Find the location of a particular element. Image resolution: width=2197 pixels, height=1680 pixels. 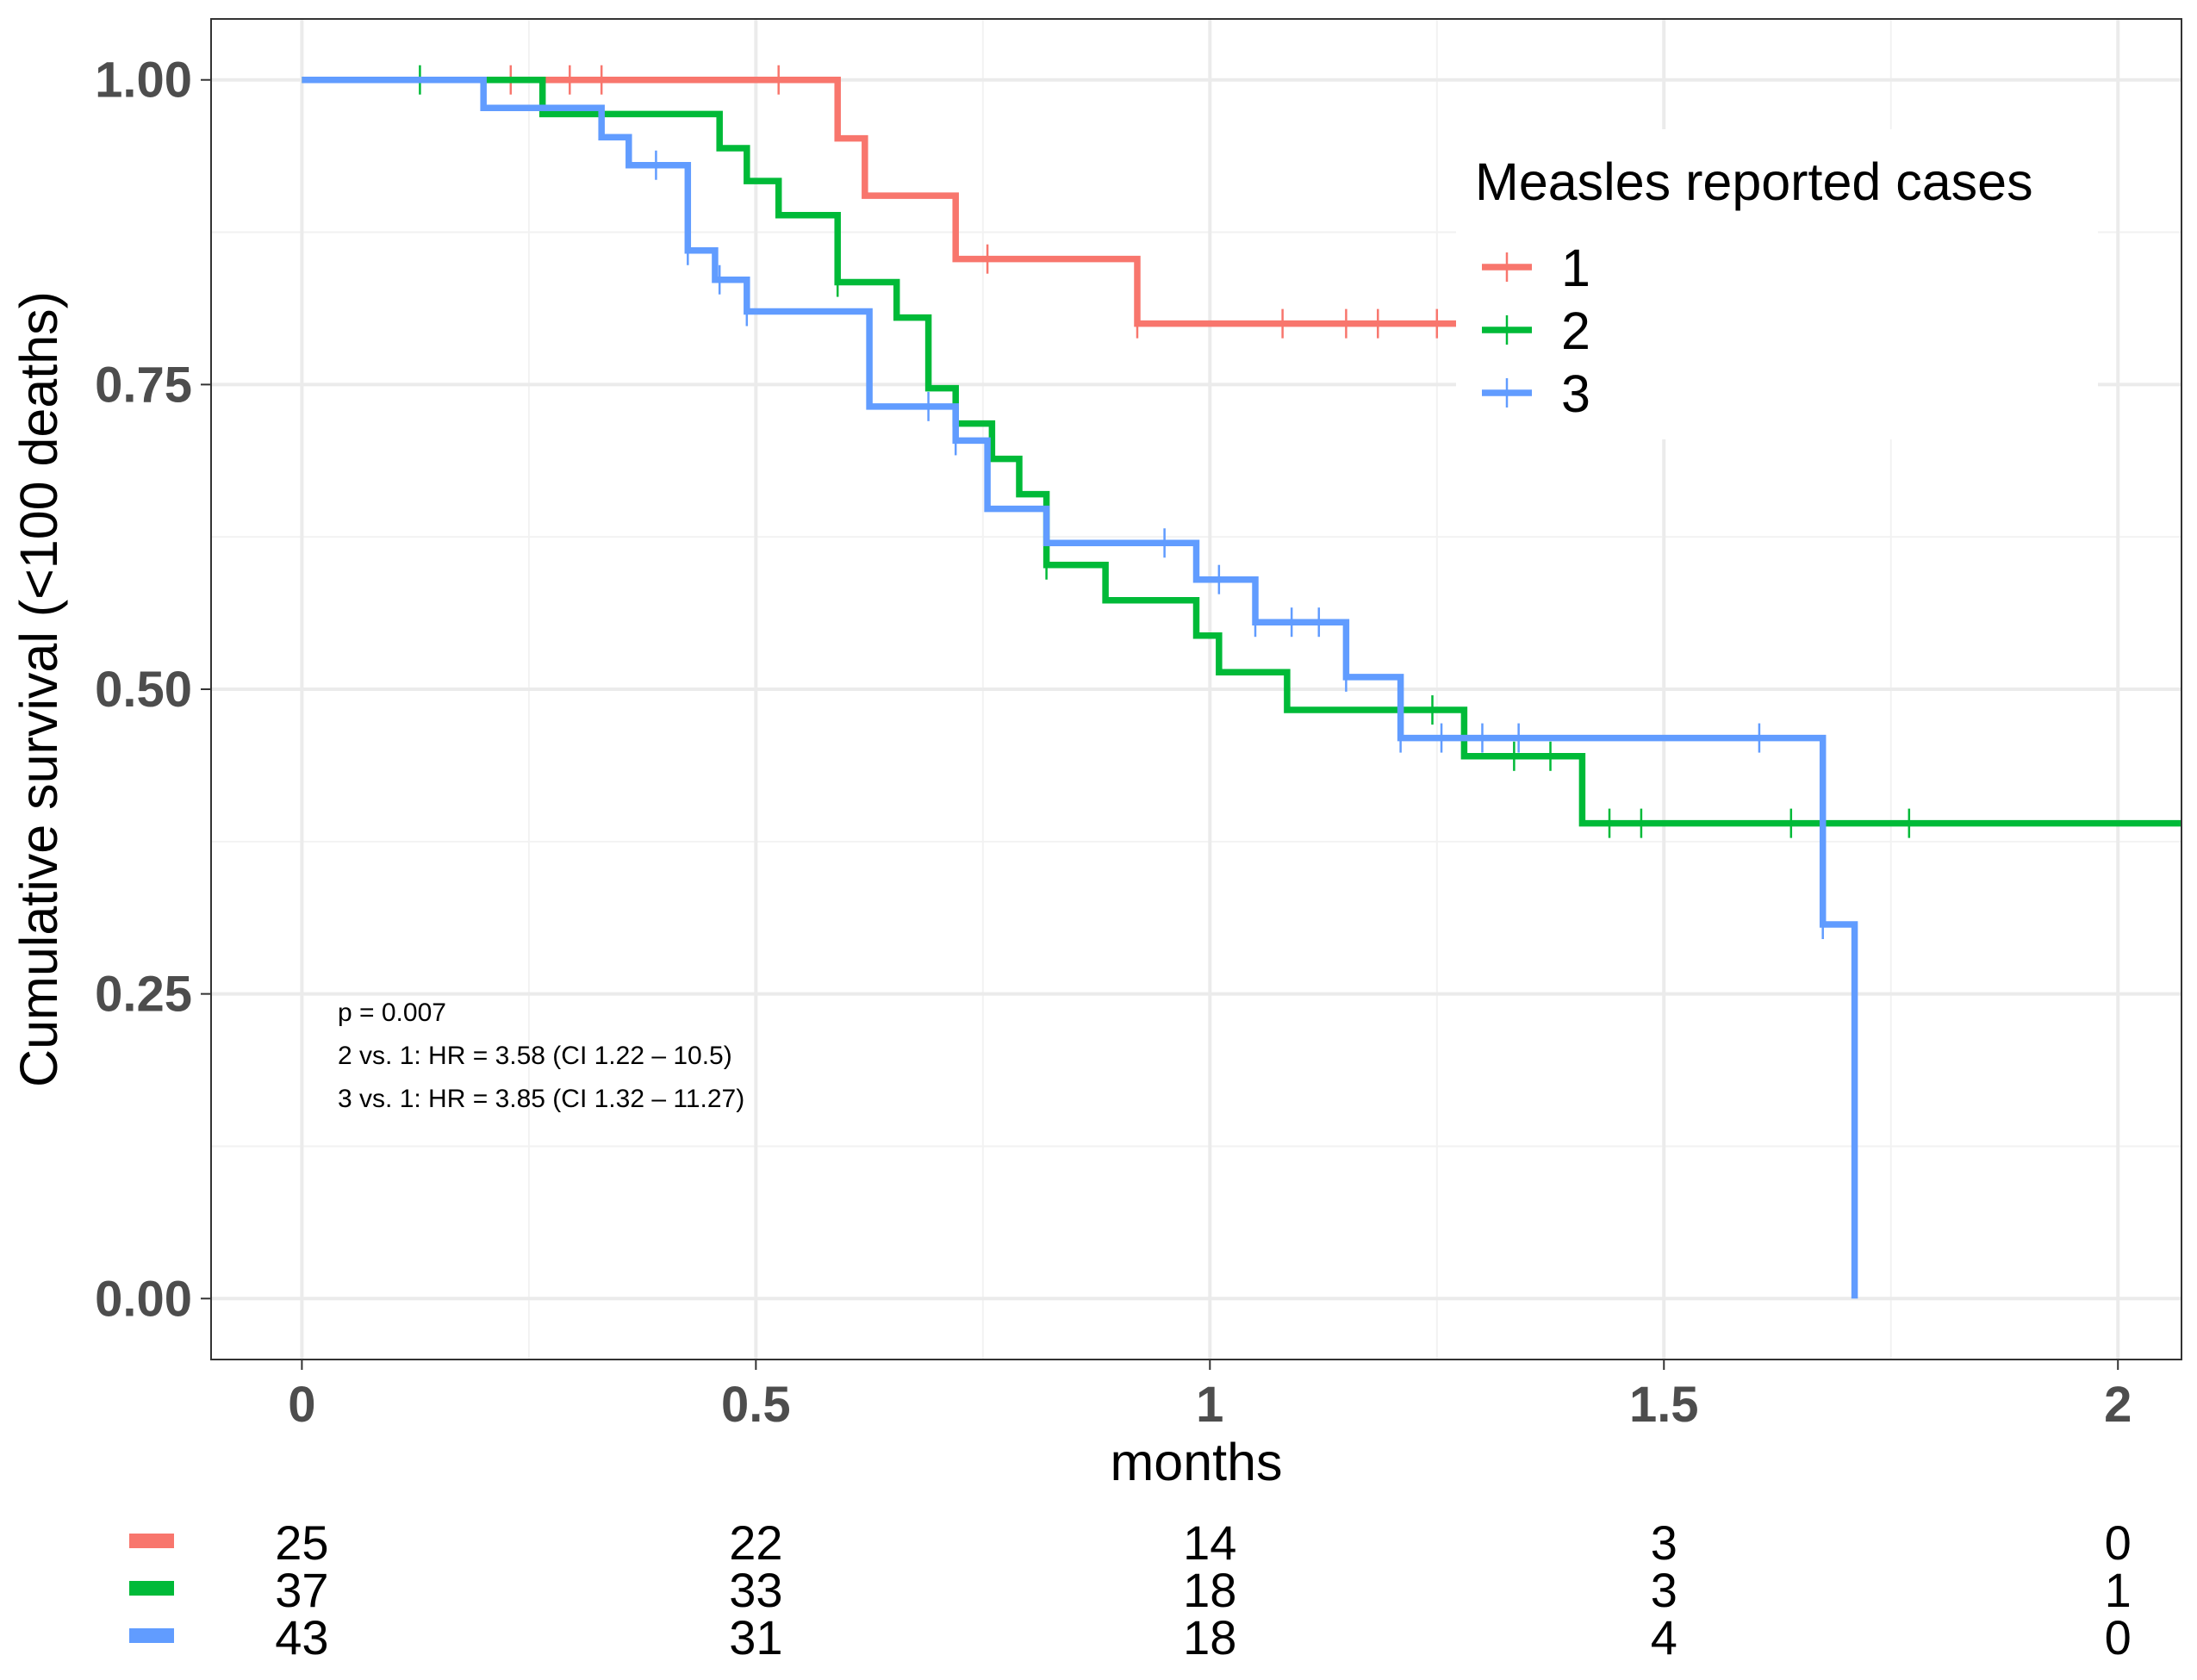

y-tick-label: 0.00 is located at coordinates (143, 1299).